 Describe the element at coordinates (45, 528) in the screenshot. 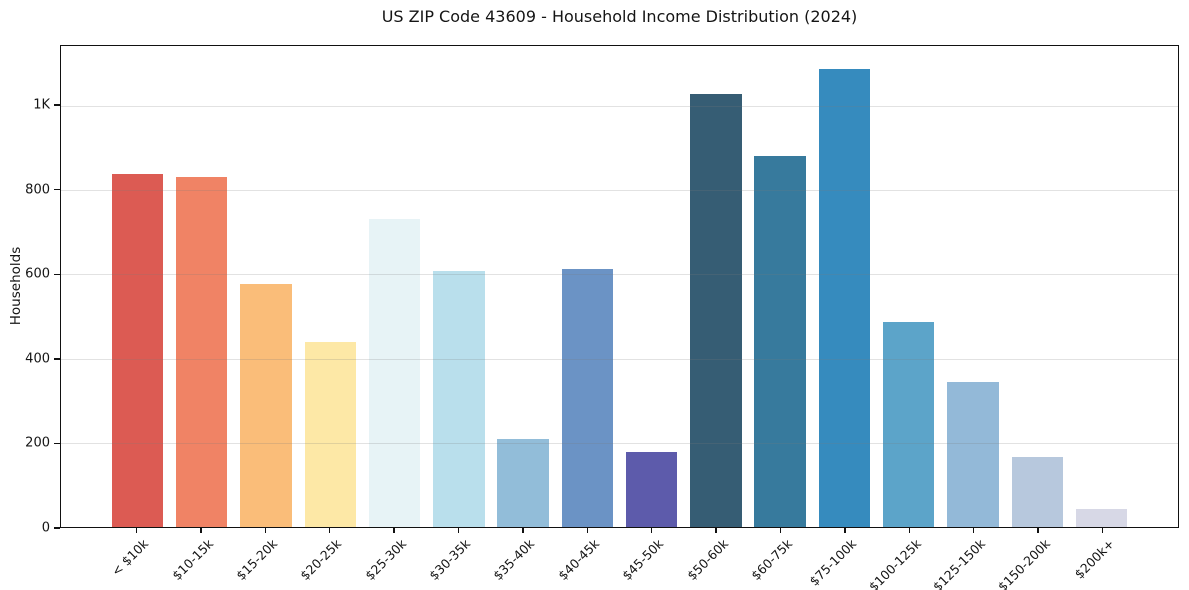

I see `y-tick-label: 0` at that location.